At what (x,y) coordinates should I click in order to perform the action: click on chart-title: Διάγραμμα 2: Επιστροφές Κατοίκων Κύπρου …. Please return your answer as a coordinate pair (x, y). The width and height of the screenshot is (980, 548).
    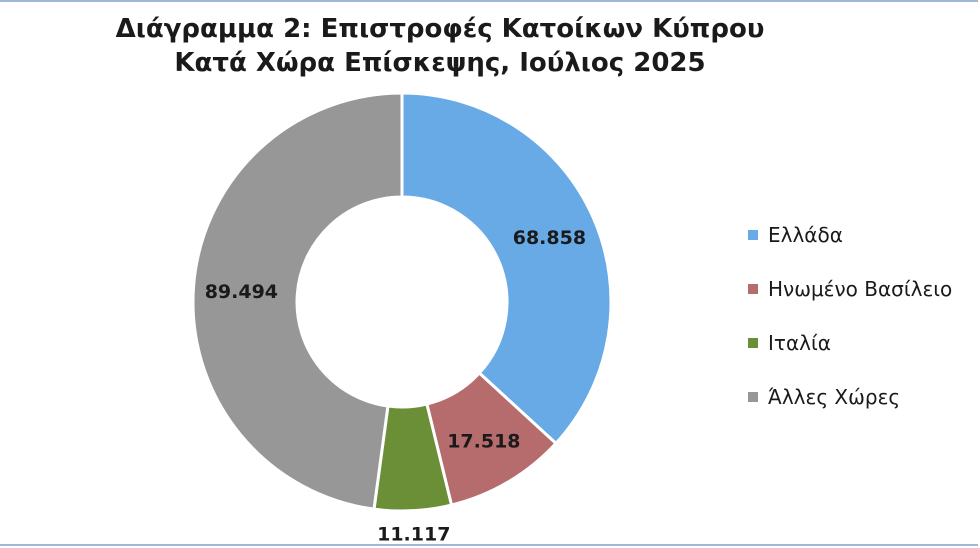
    Looking at the image, I should click on (440, 46).